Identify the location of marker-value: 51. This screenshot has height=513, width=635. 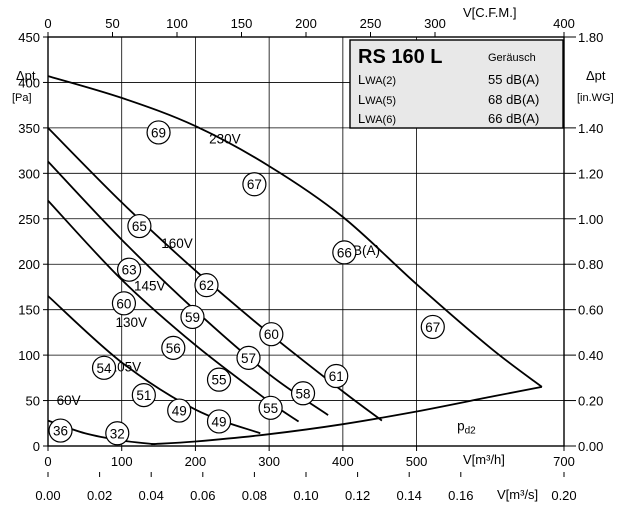
(143, 395).